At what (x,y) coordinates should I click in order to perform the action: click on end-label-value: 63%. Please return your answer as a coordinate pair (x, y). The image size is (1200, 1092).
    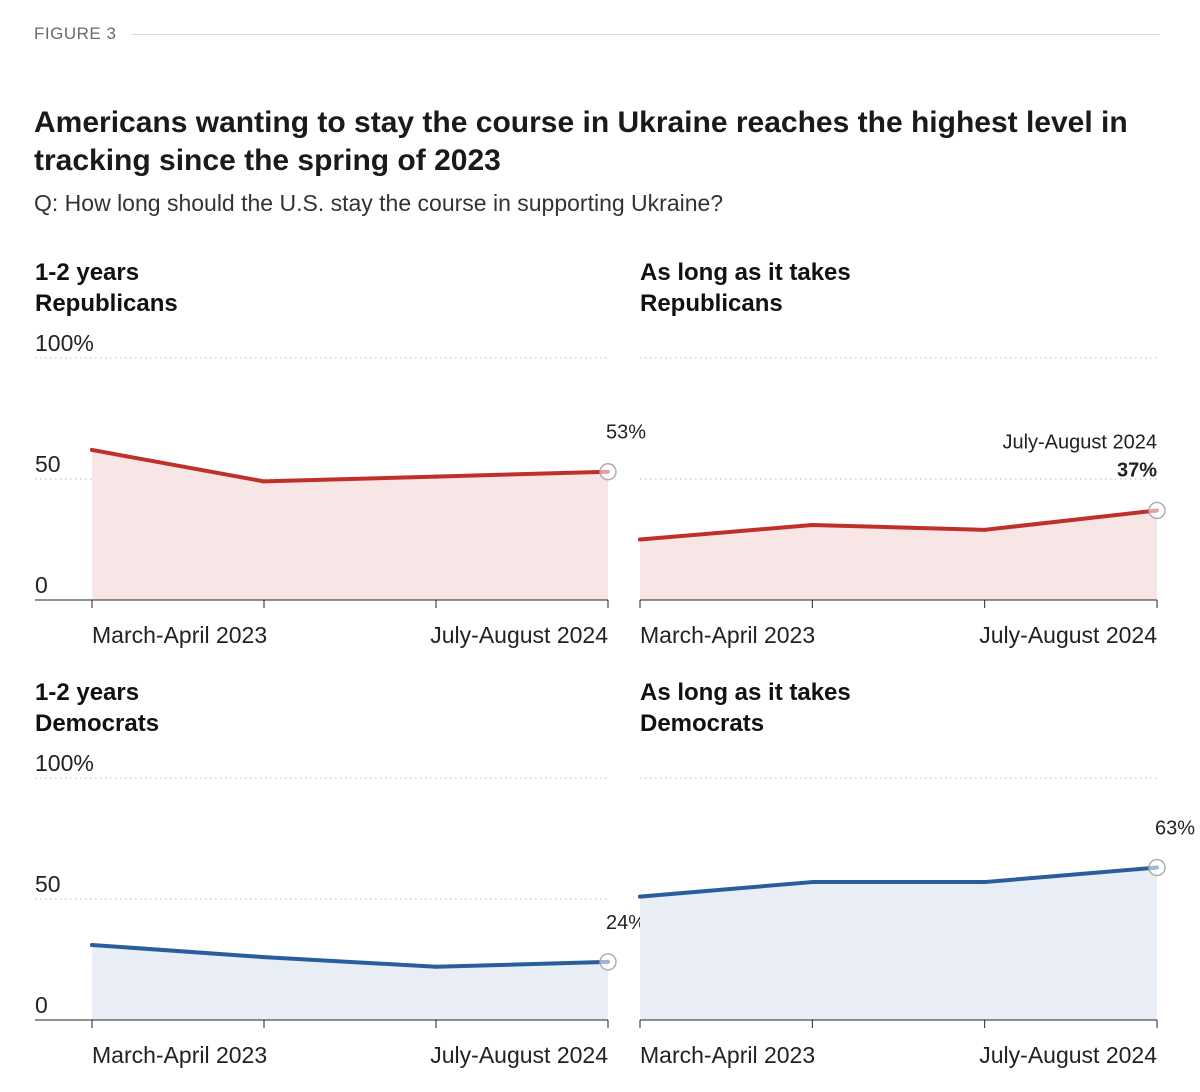
    Looking at the image, I should click on (1175, 829).